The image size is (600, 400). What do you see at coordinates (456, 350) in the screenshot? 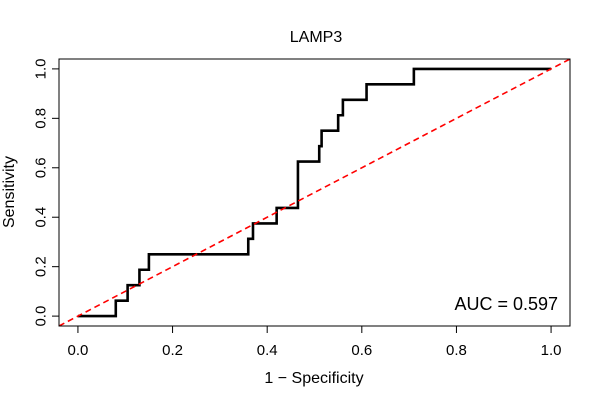
I see `x-tick-label: 0.8` at bounding box center [456, 350].